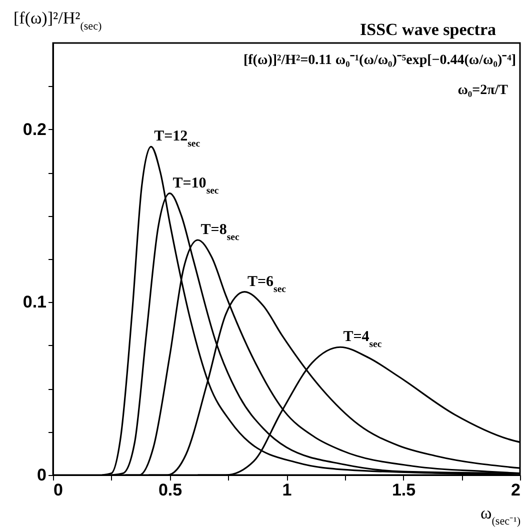 This screenshot has width=531, height=529. Describe the element at coordinates (500, 516) in the screenshot. I see `x-axis-title: ω$_{(sec⁻¹)}$` at that location.